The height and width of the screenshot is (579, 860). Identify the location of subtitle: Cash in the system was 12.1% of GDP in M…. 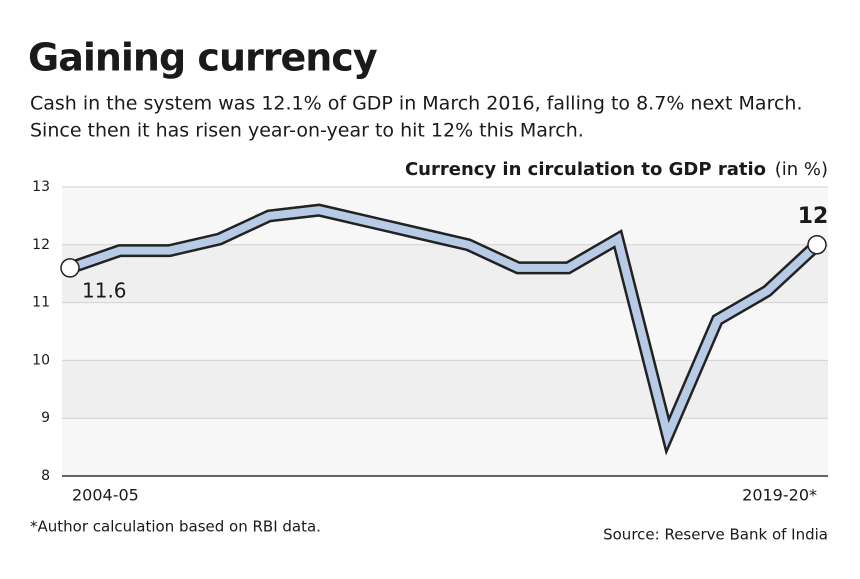
(416, 104).